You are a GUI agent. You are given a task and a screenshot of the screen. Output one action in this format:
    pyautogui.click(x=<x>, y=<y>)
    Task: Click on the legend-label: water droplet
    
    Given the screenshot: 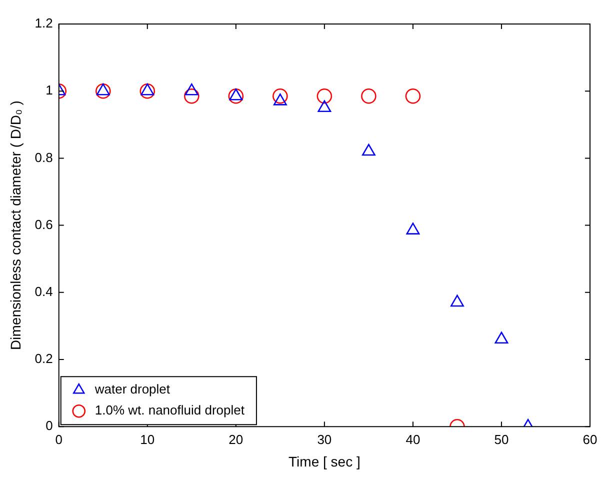 What is the action you would take?
    pyautogui.click(x=132, y=389)
    